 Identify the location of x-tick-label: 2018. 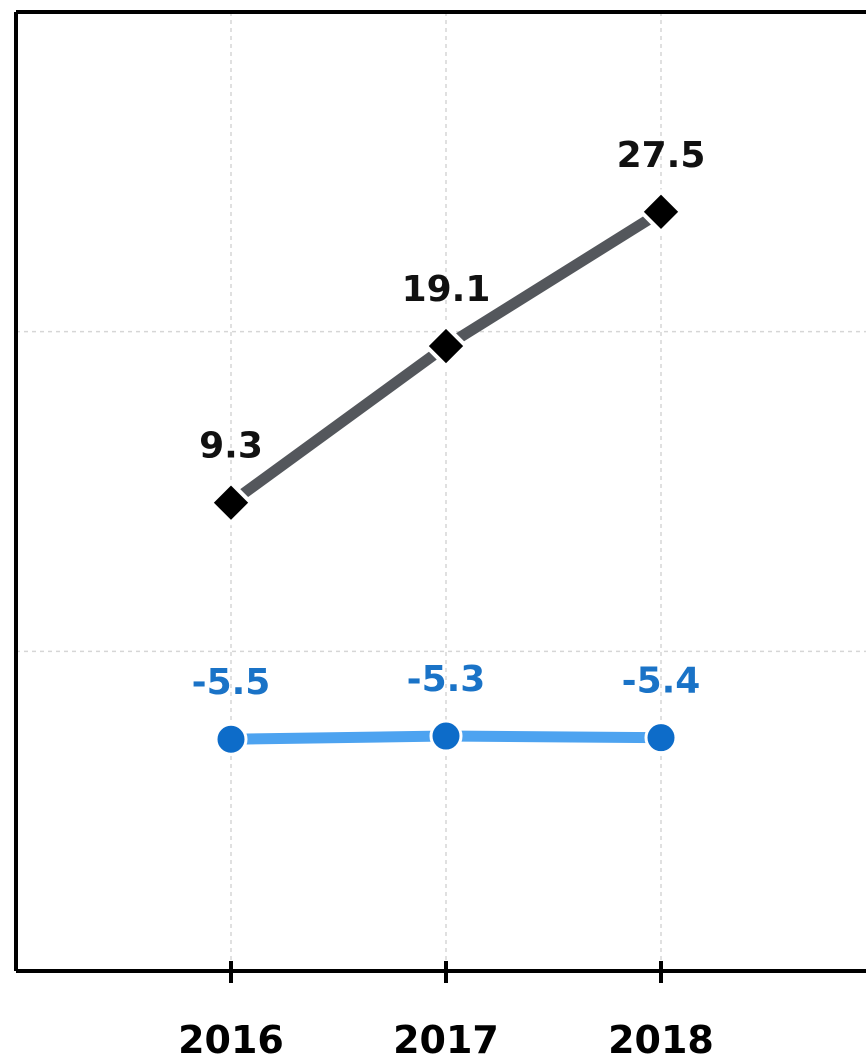
(661, 1040).